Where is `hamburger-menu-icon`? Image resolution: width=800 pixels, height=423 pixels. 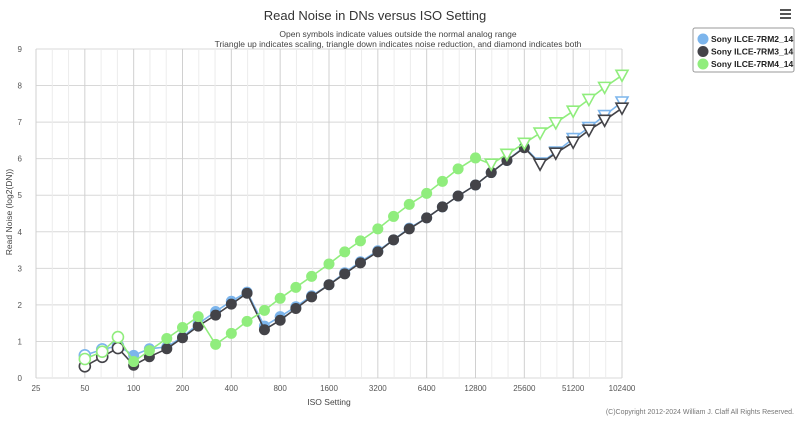 hamburger-menu-icon is located at coordinates (785, 10).